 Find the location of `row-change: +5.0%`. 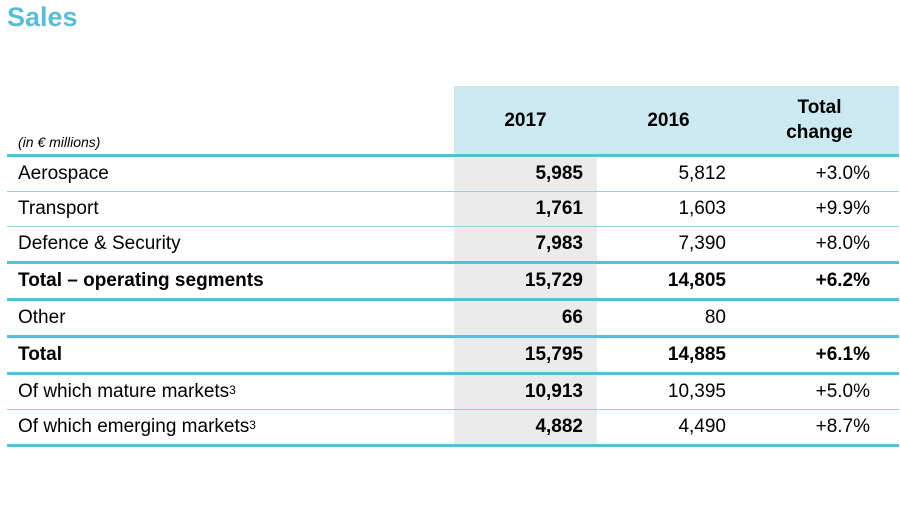

row-change: +5.0% is located at coordinates (842, 391).